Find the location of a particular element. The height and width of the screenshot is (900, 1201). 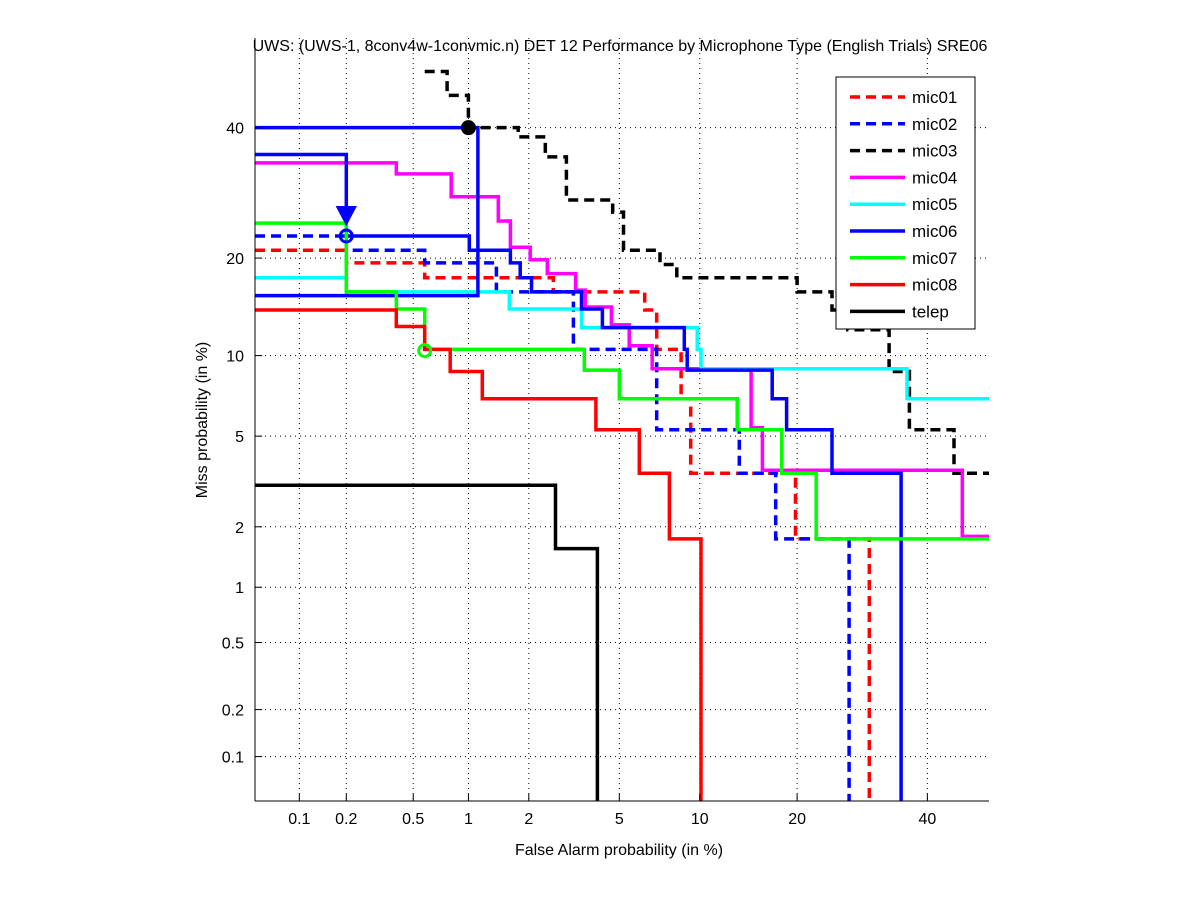

y-tick-label: 0.2 is located at coordinates (233, 711).